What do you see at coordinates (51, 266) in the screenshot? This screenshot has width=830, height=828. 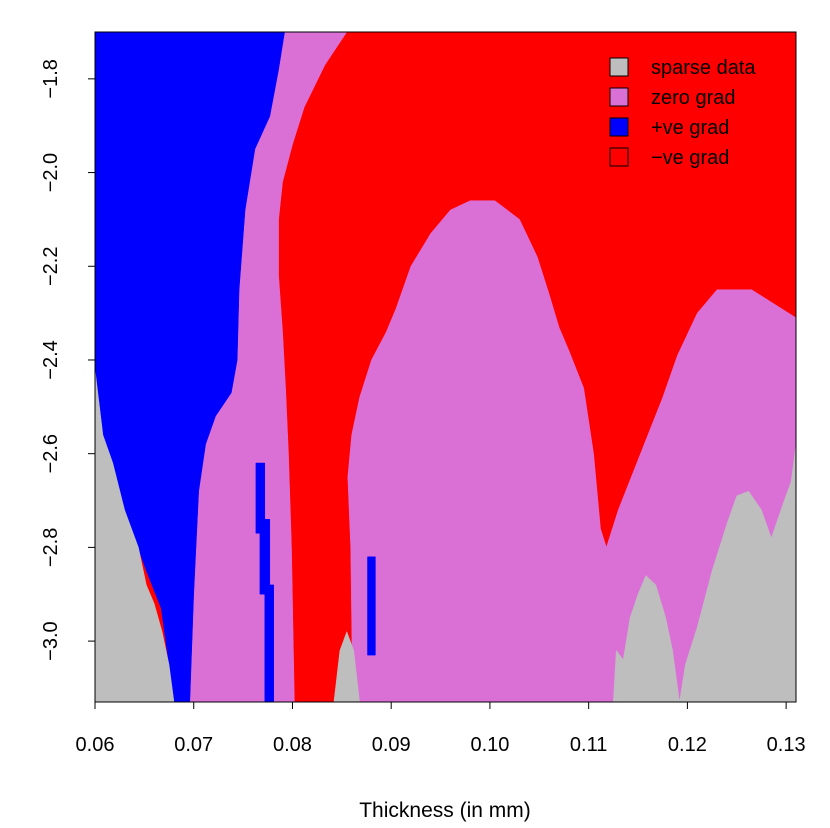 I see `y-tick-label: −2.2` at bounding box center [51, 266].